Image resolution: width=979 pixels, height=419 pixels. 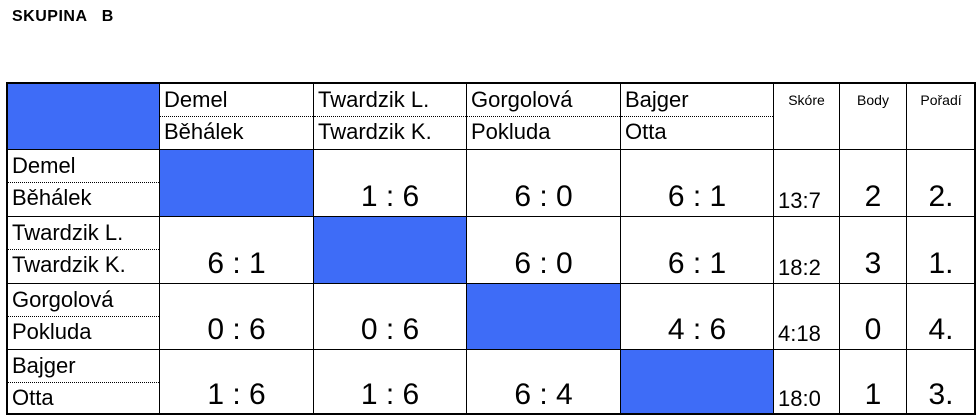 What do you see at coordinates (543, 394) in the screenshot?
I see `match-result: 6 : 4` at bounding box center [543, 394].